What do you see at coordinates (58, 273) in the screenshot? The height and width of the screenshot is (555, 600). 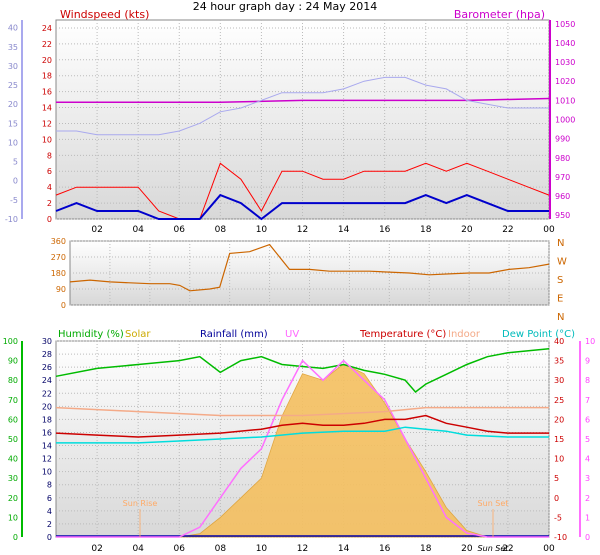 I see `direction-tick: 180` at bounding box center [58, 273].